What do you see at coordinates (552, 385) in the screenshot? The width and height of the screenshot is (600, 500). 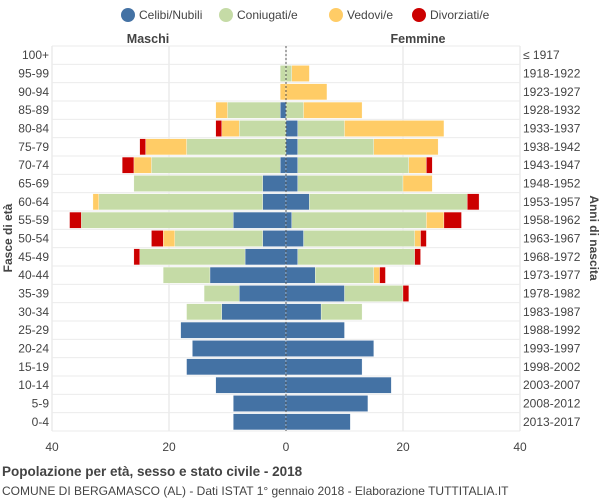 I see `birth-year-label: 2003-2007` at bounding box center [552, 385].